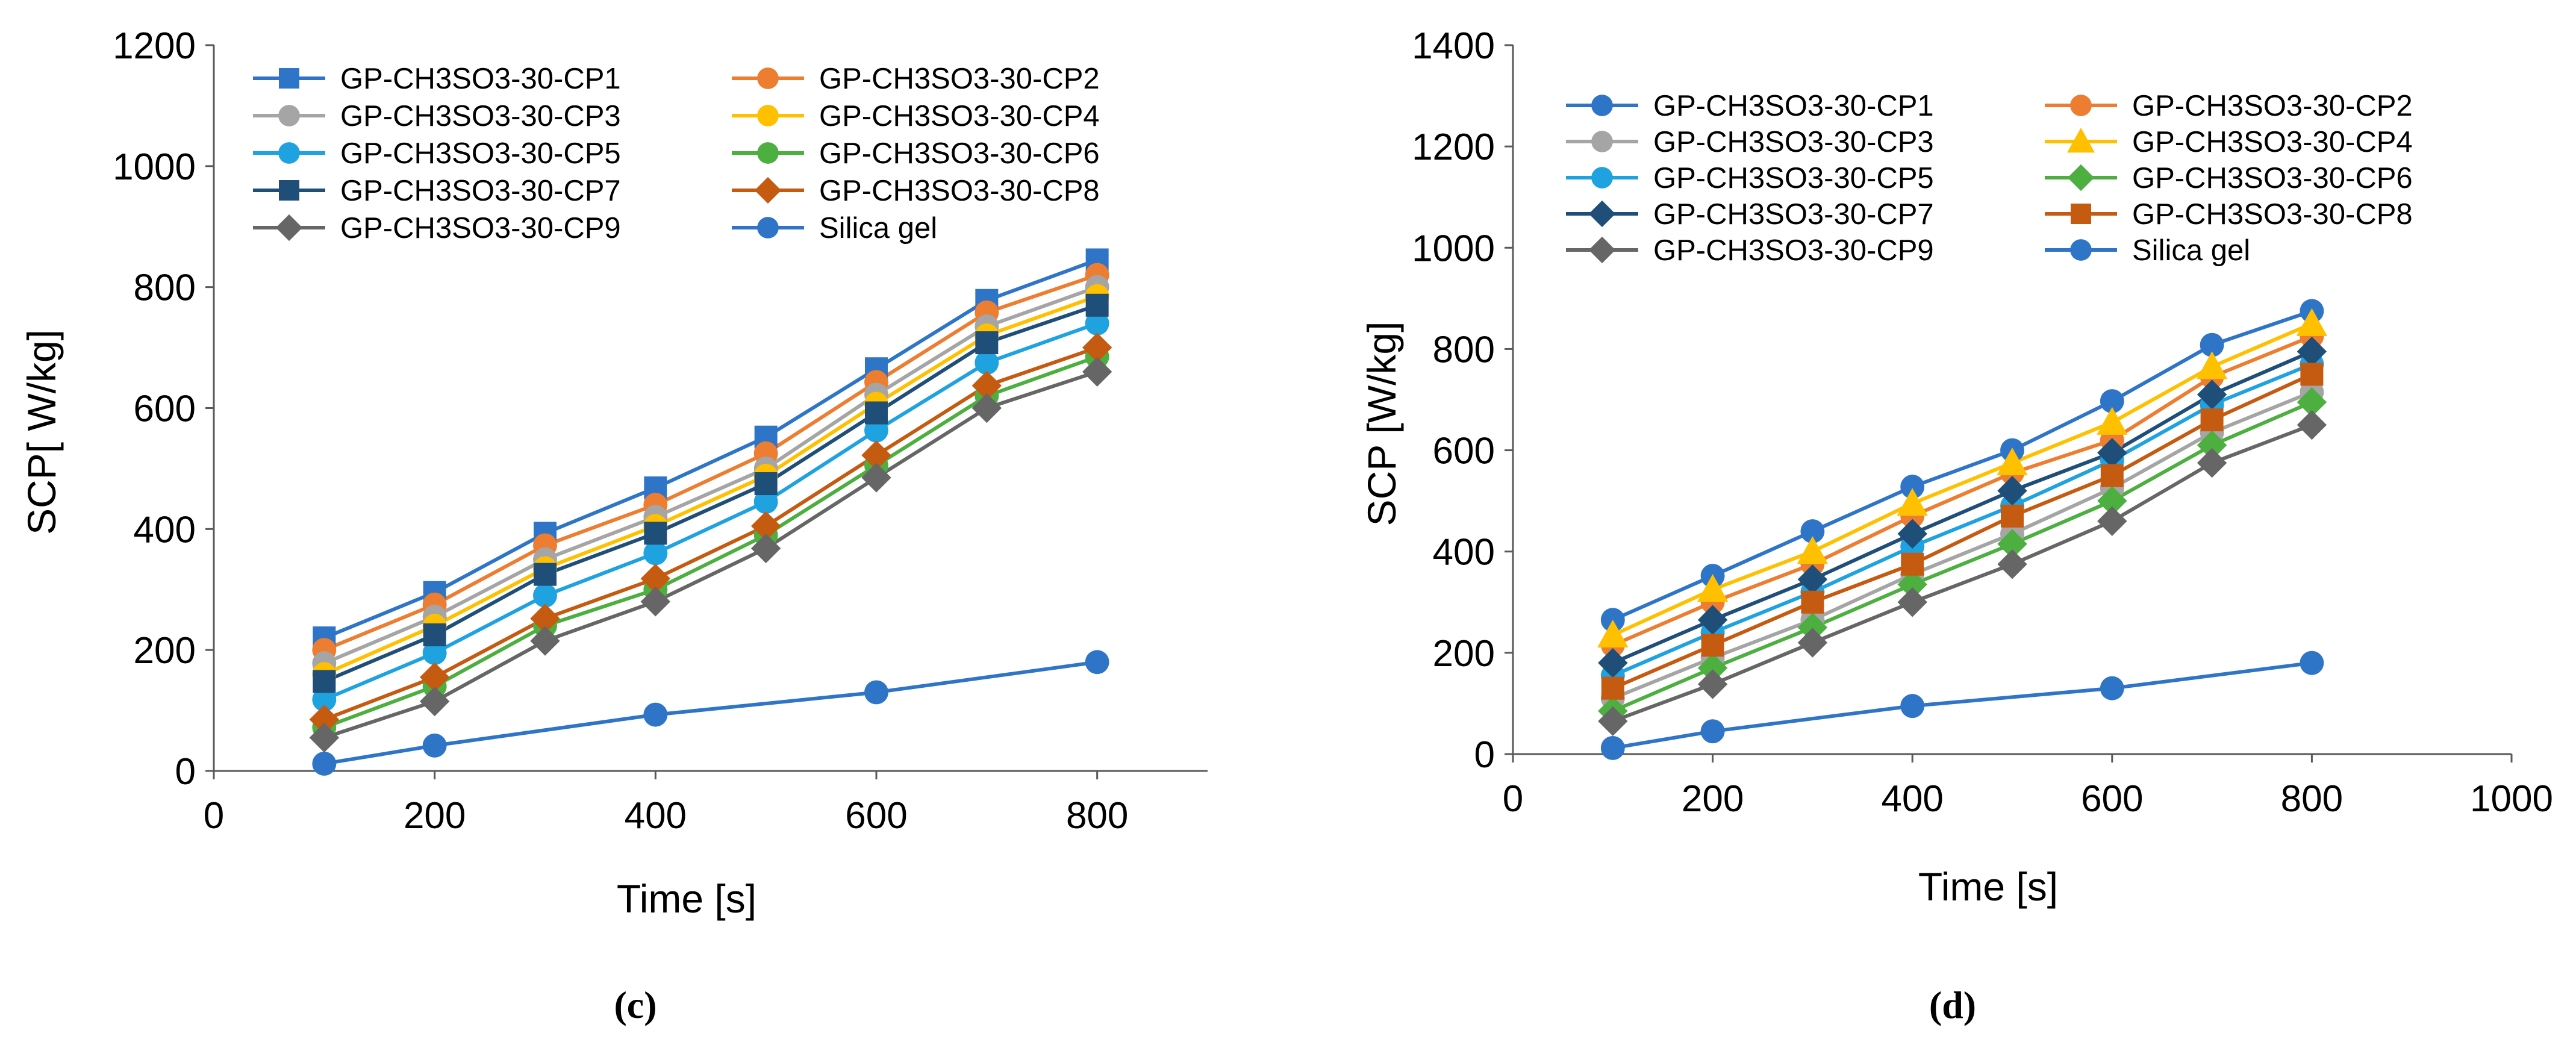  I want to click on x-tick-label: 0, so click(214, 816).